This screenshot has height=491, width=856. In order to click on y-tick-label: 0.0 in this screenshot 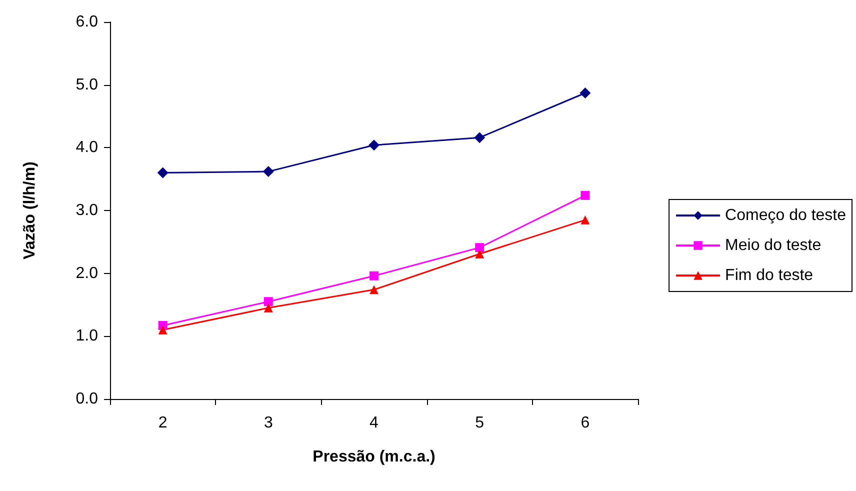, I will do `click(87, 399)`.